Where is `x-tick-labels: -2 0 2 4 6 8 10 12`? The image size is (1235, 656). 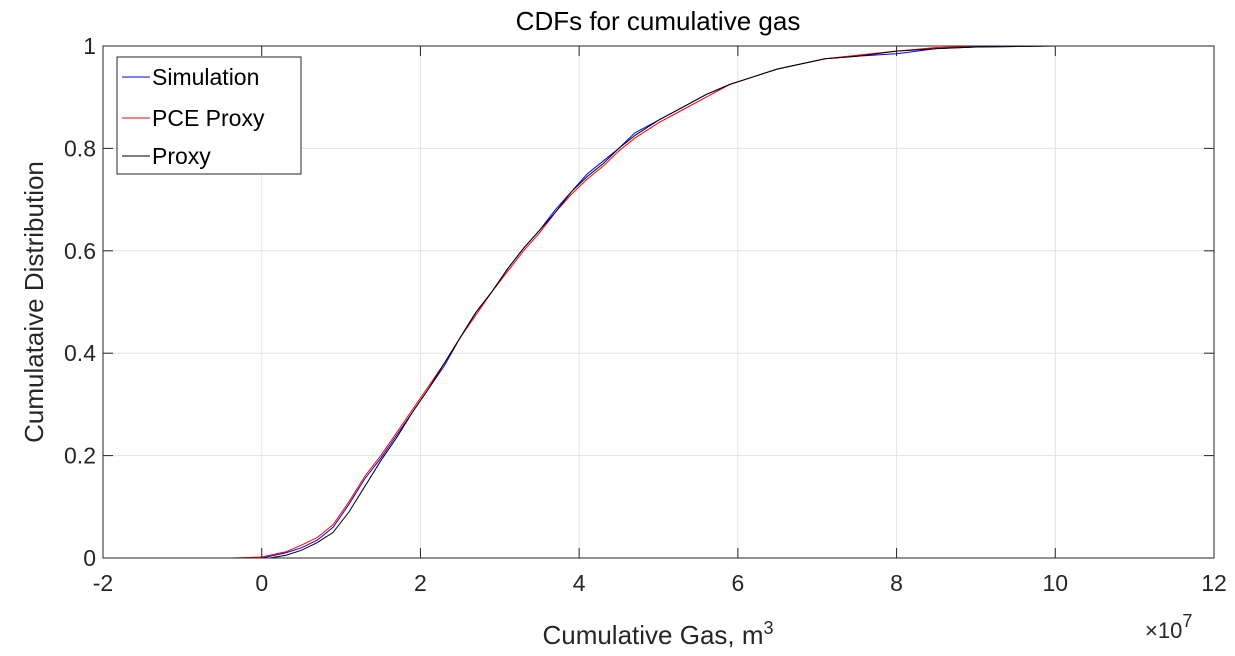 x-tick-labels: -2 0 2 4 6 8 10 12 is located at coordinates (660, 583).